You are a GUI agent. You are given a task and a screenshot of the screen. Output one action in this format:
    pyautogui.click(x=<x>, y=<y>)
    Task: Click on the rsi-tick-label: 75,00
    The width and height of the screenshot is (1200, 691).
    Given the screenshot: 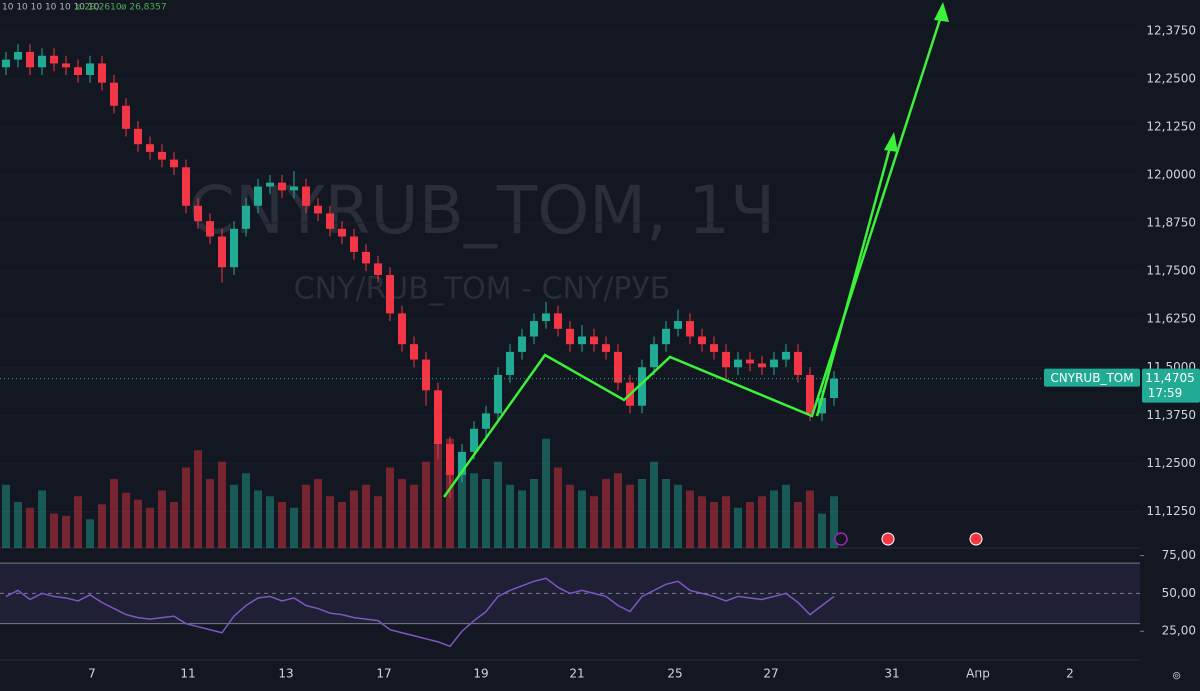 What is the action you would take?
    pyautogui.click(x=1179, y=555)
    